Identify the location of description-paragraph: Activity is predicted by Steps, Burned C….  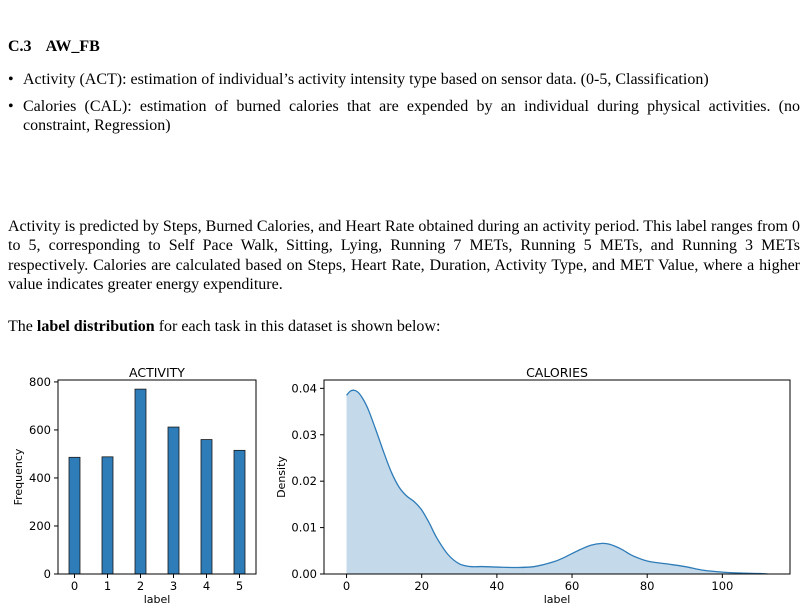
(404, 256).